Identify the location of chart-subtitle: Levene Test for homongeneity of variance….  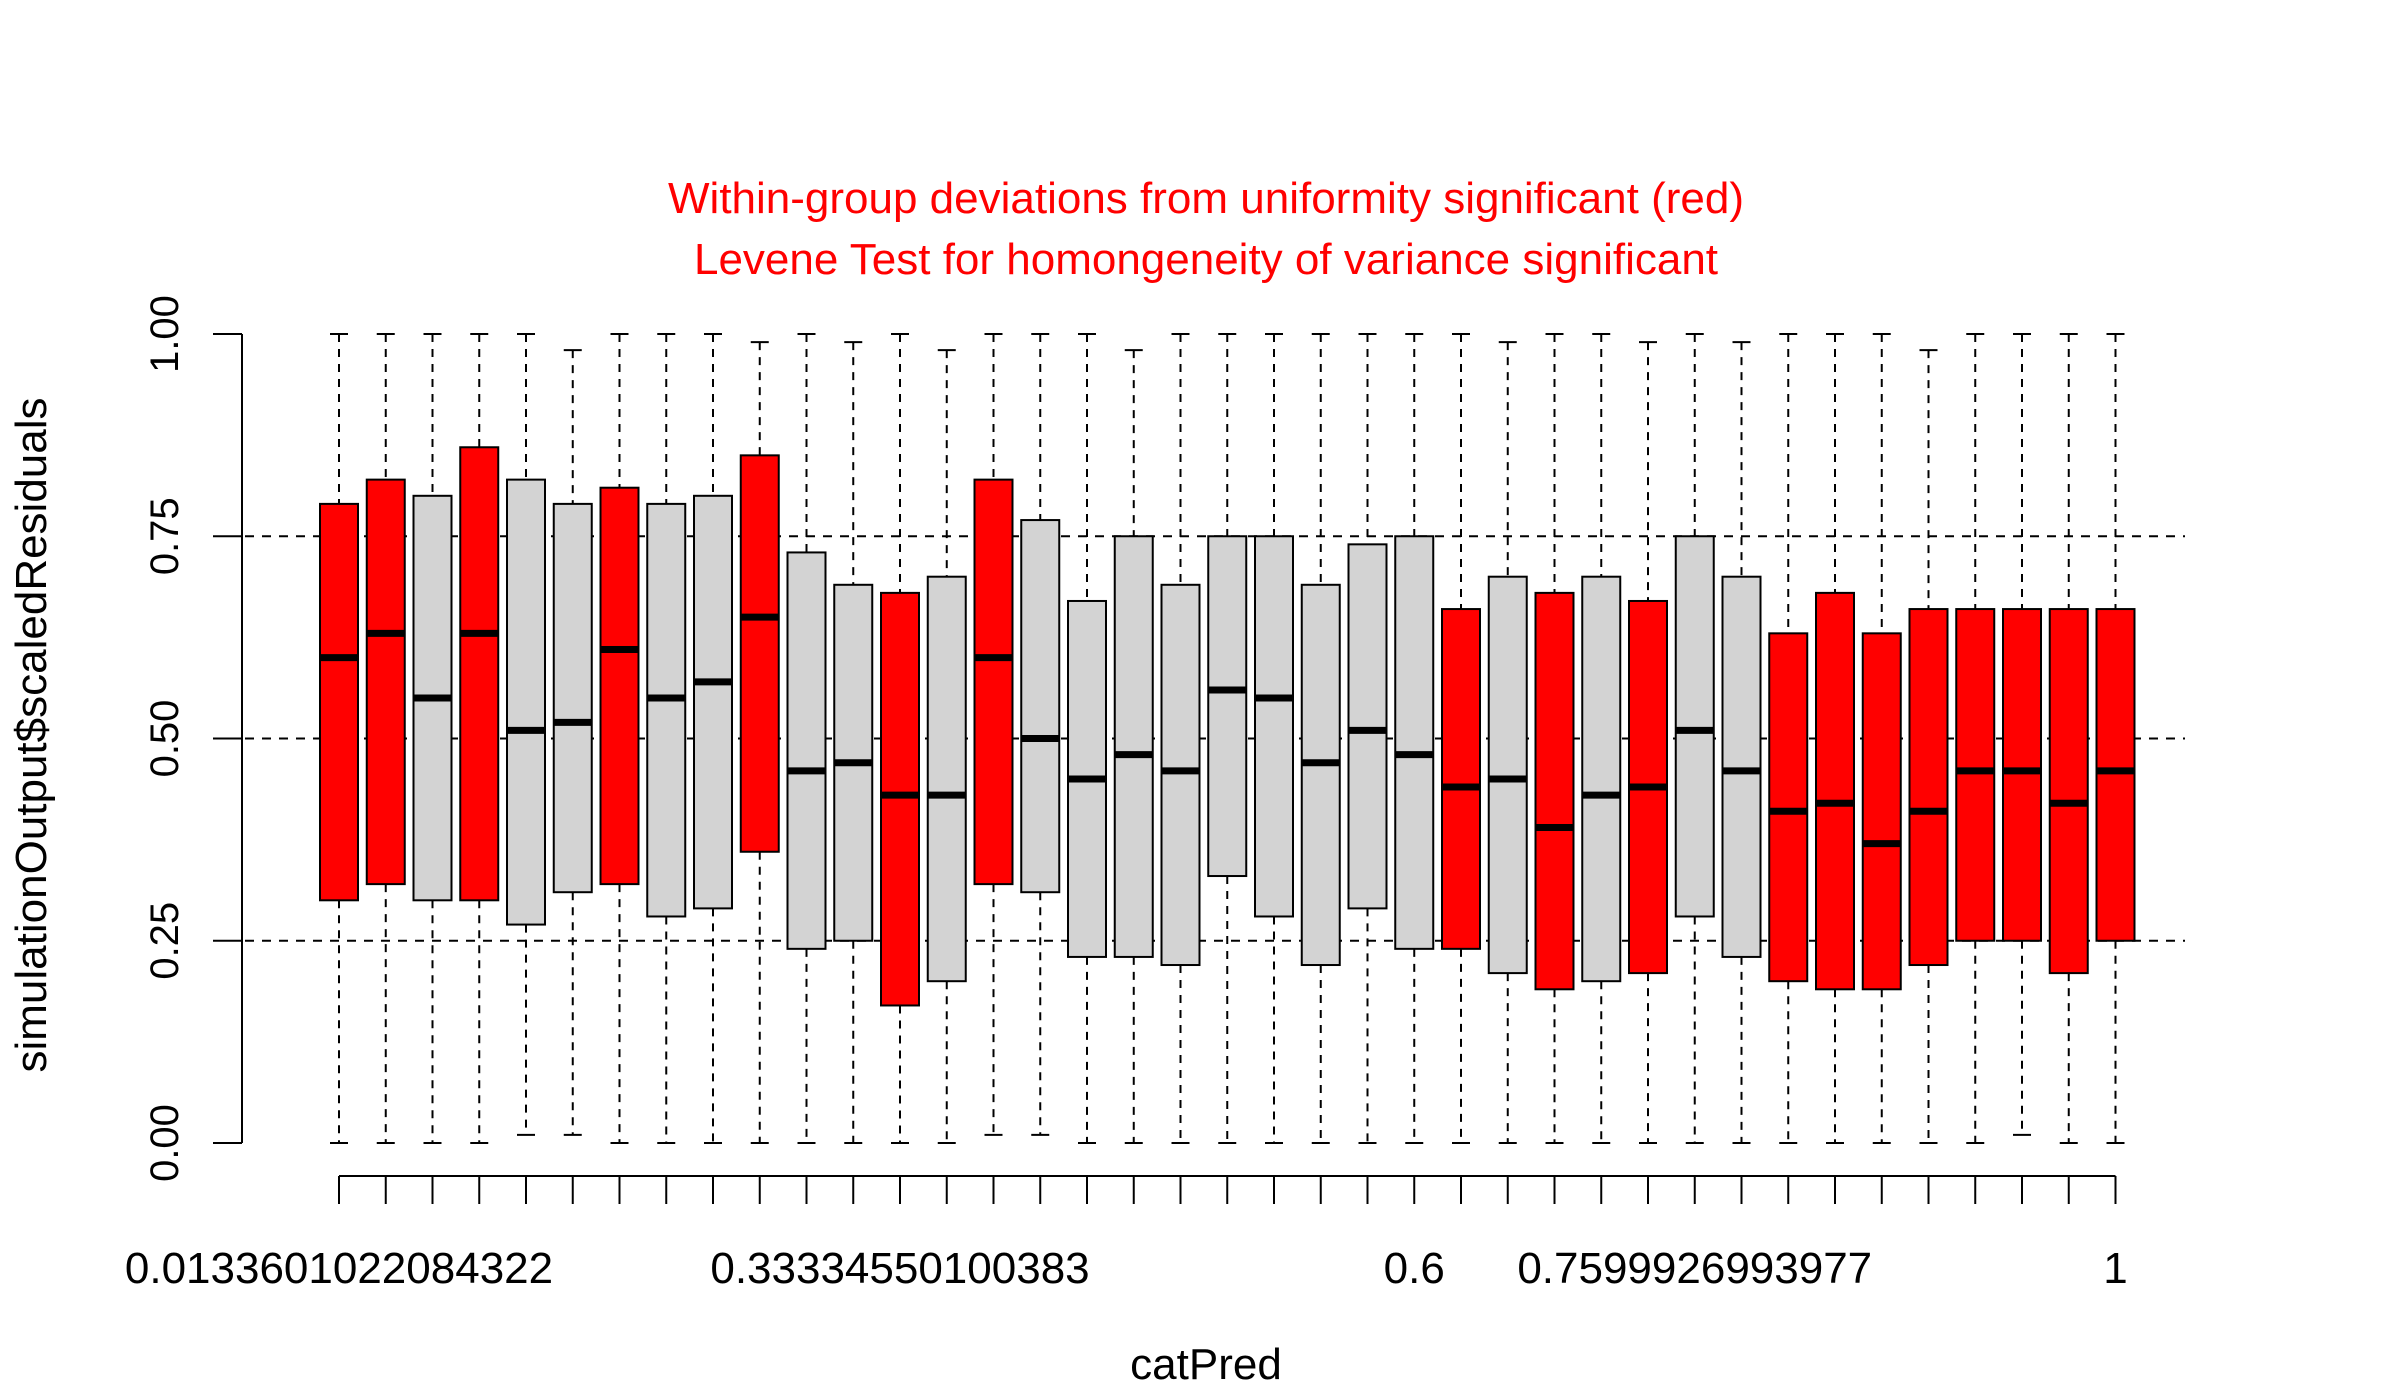
(1206, 259).